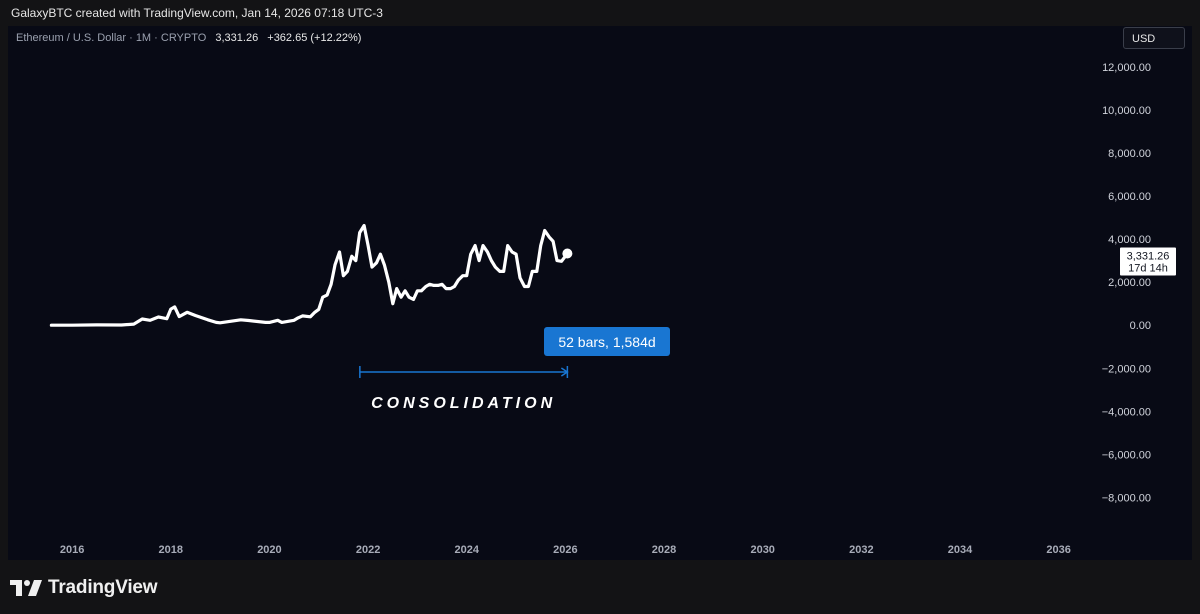 This screenshot has height=614, width=1200. I want to click on last-price: 3,331.26, so click(237, 38).